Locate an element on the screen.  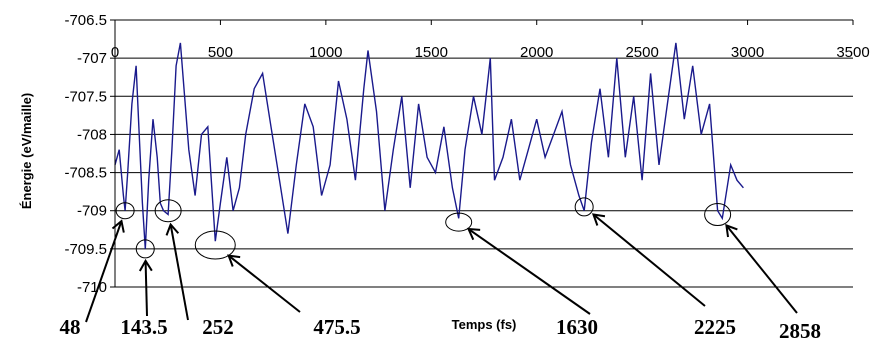
callout-label: 48 is located at coordinates (70, 327).